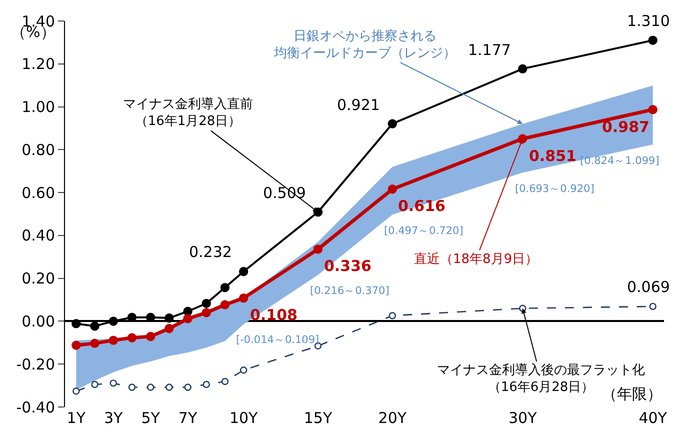 This screenshot has height=442, width=694. Describe the element at coordinates (278, 340) in the screenshot. I see `annotation: [-0.014～0.109]` at that location.